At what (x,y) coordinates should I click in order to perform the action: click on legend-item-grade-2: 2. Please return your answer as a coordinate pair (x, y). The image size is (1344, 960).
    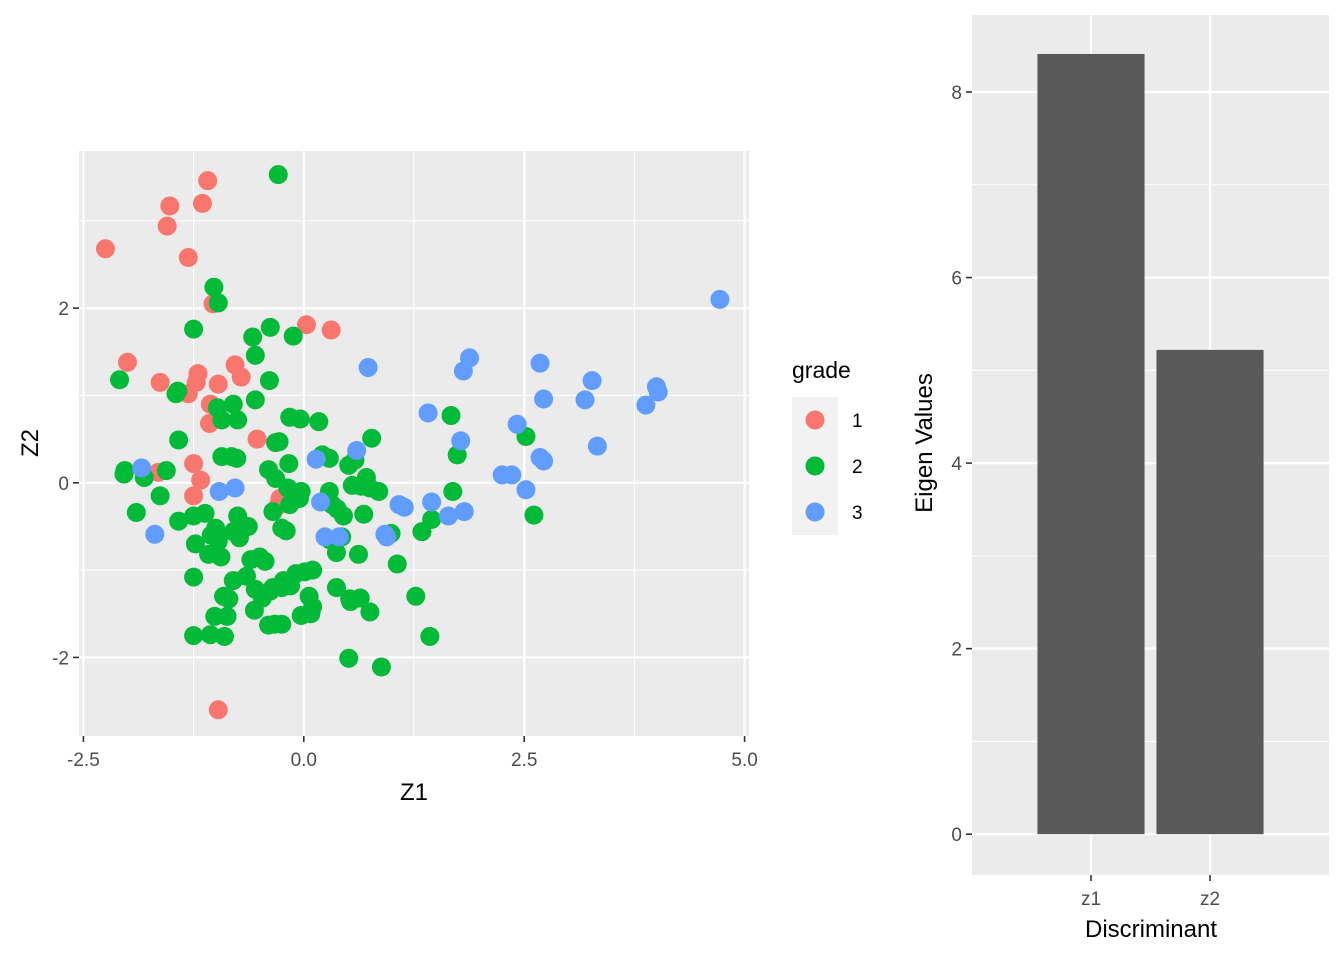
    Looking at the image, I should click on (827, 466).